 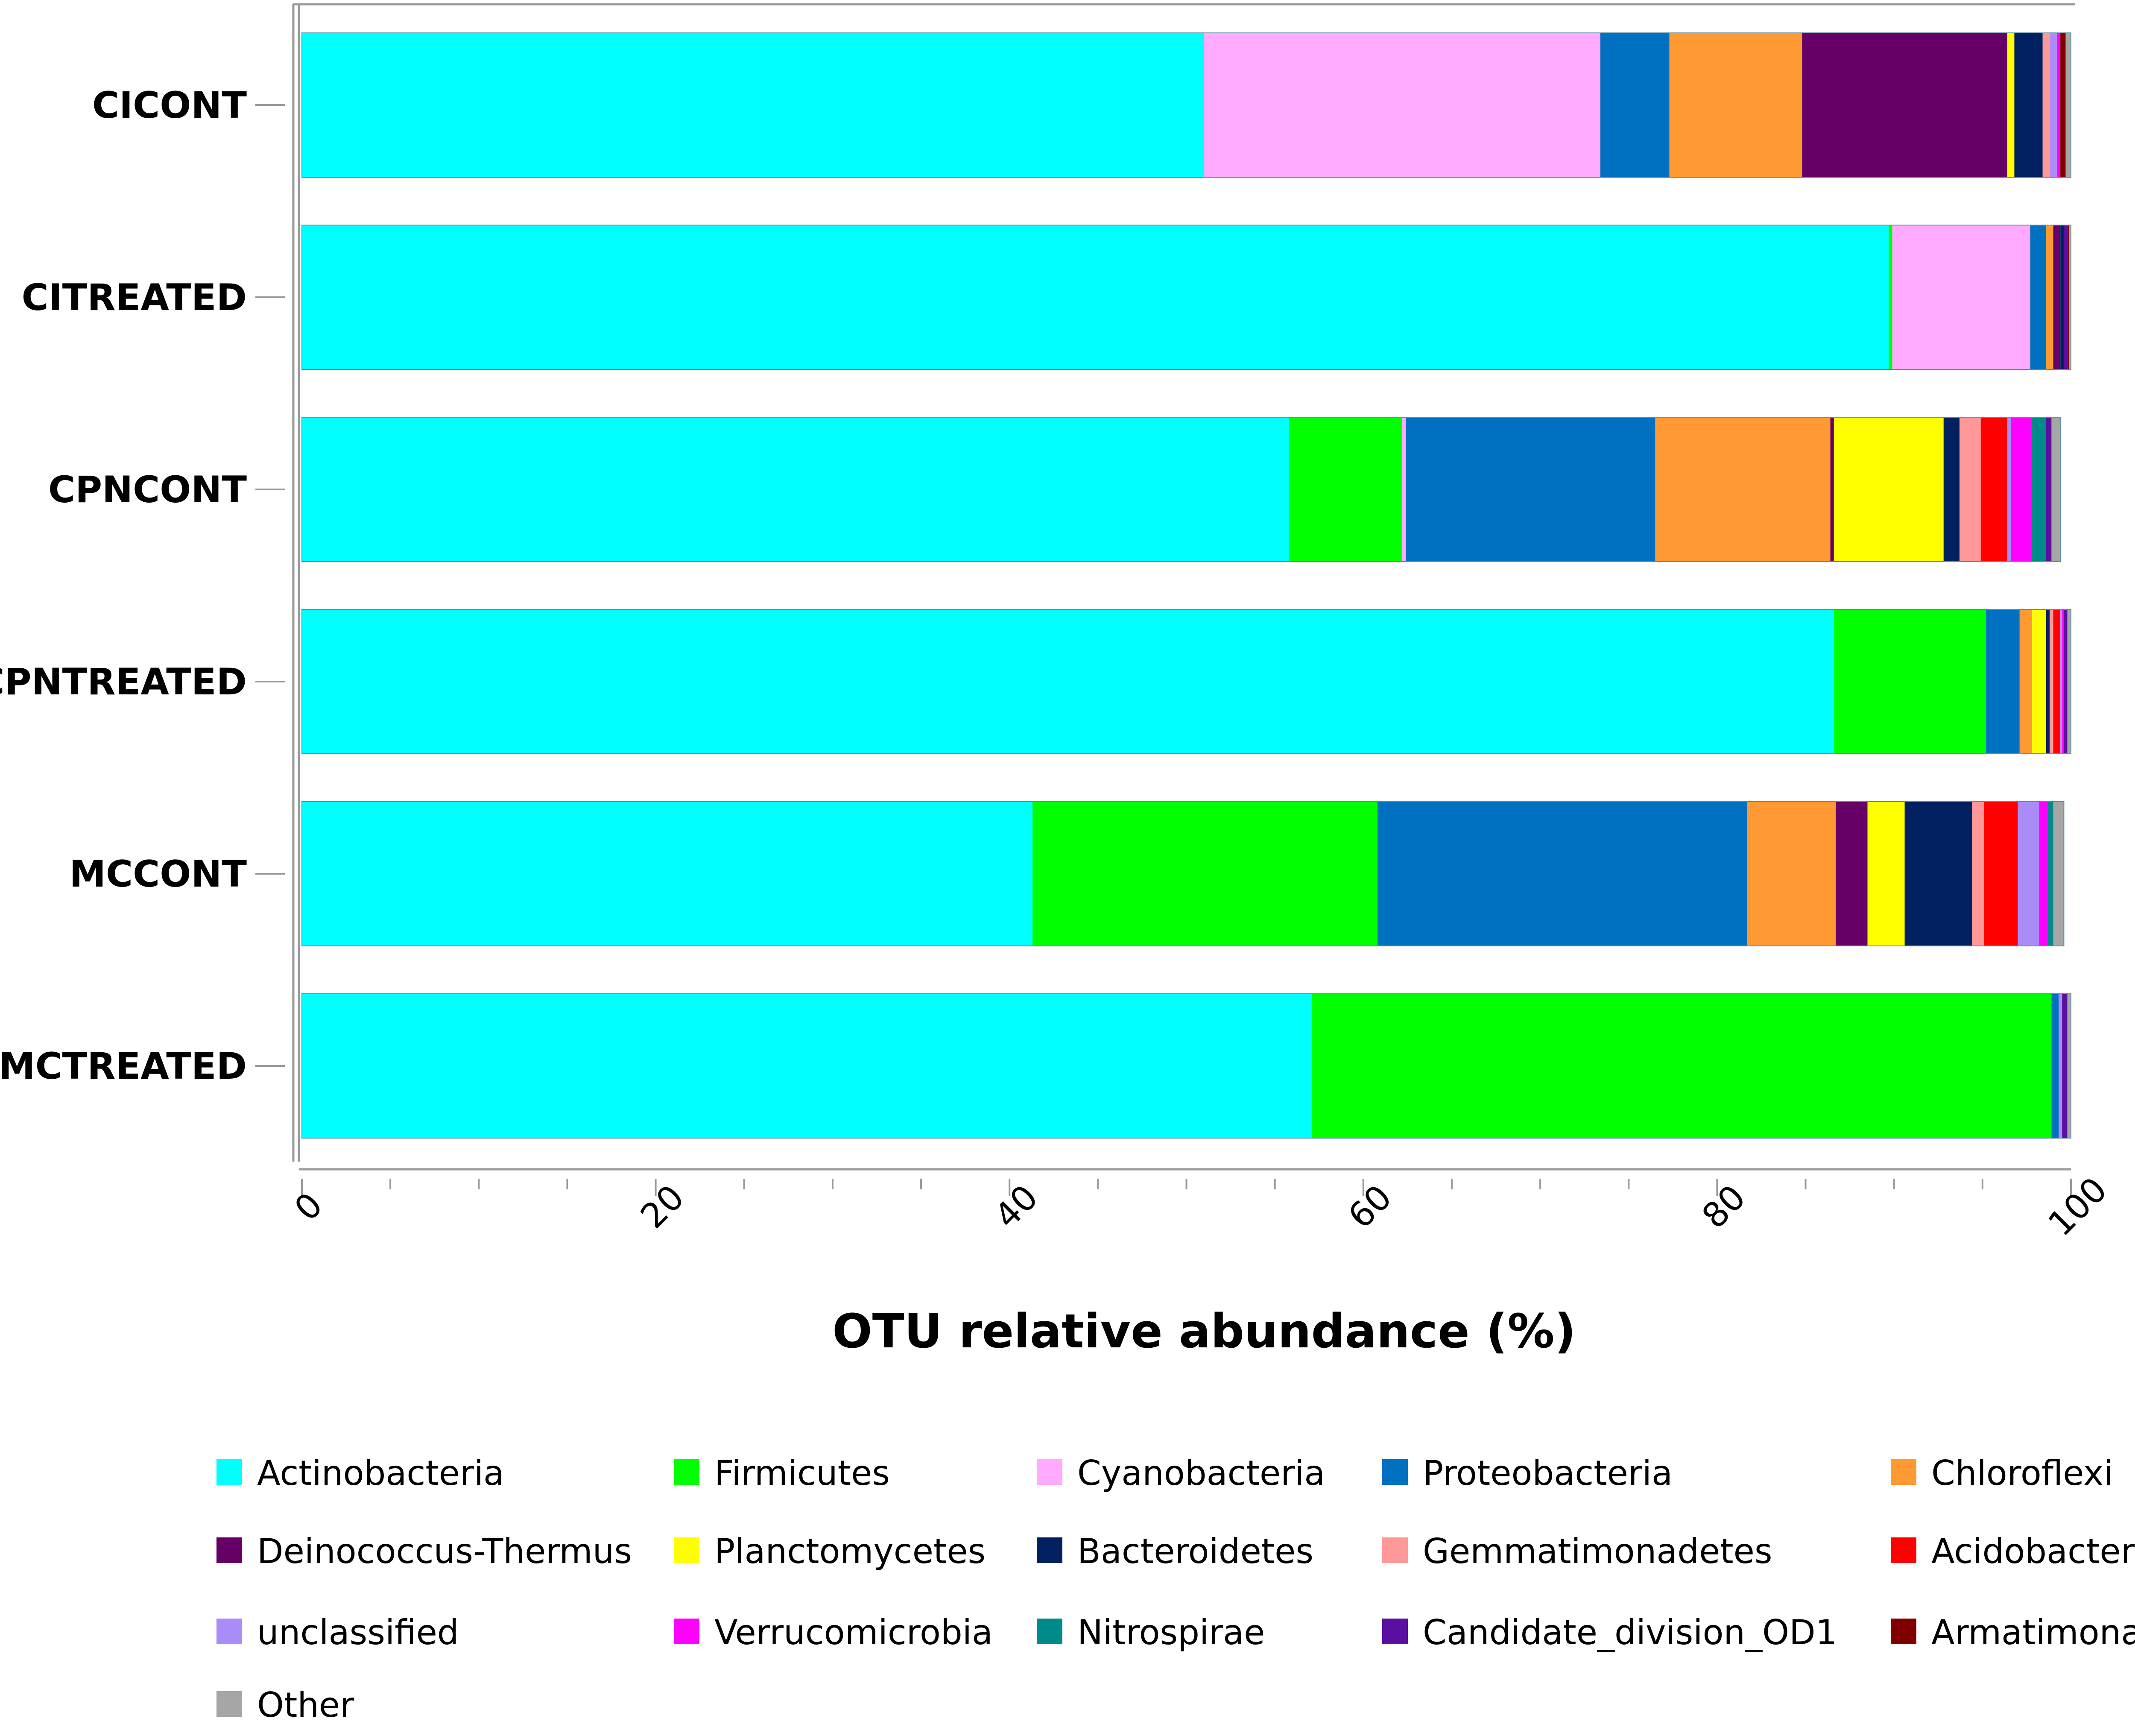 I want to click on x-tick-label: 20, so click(x=662, y=1206).